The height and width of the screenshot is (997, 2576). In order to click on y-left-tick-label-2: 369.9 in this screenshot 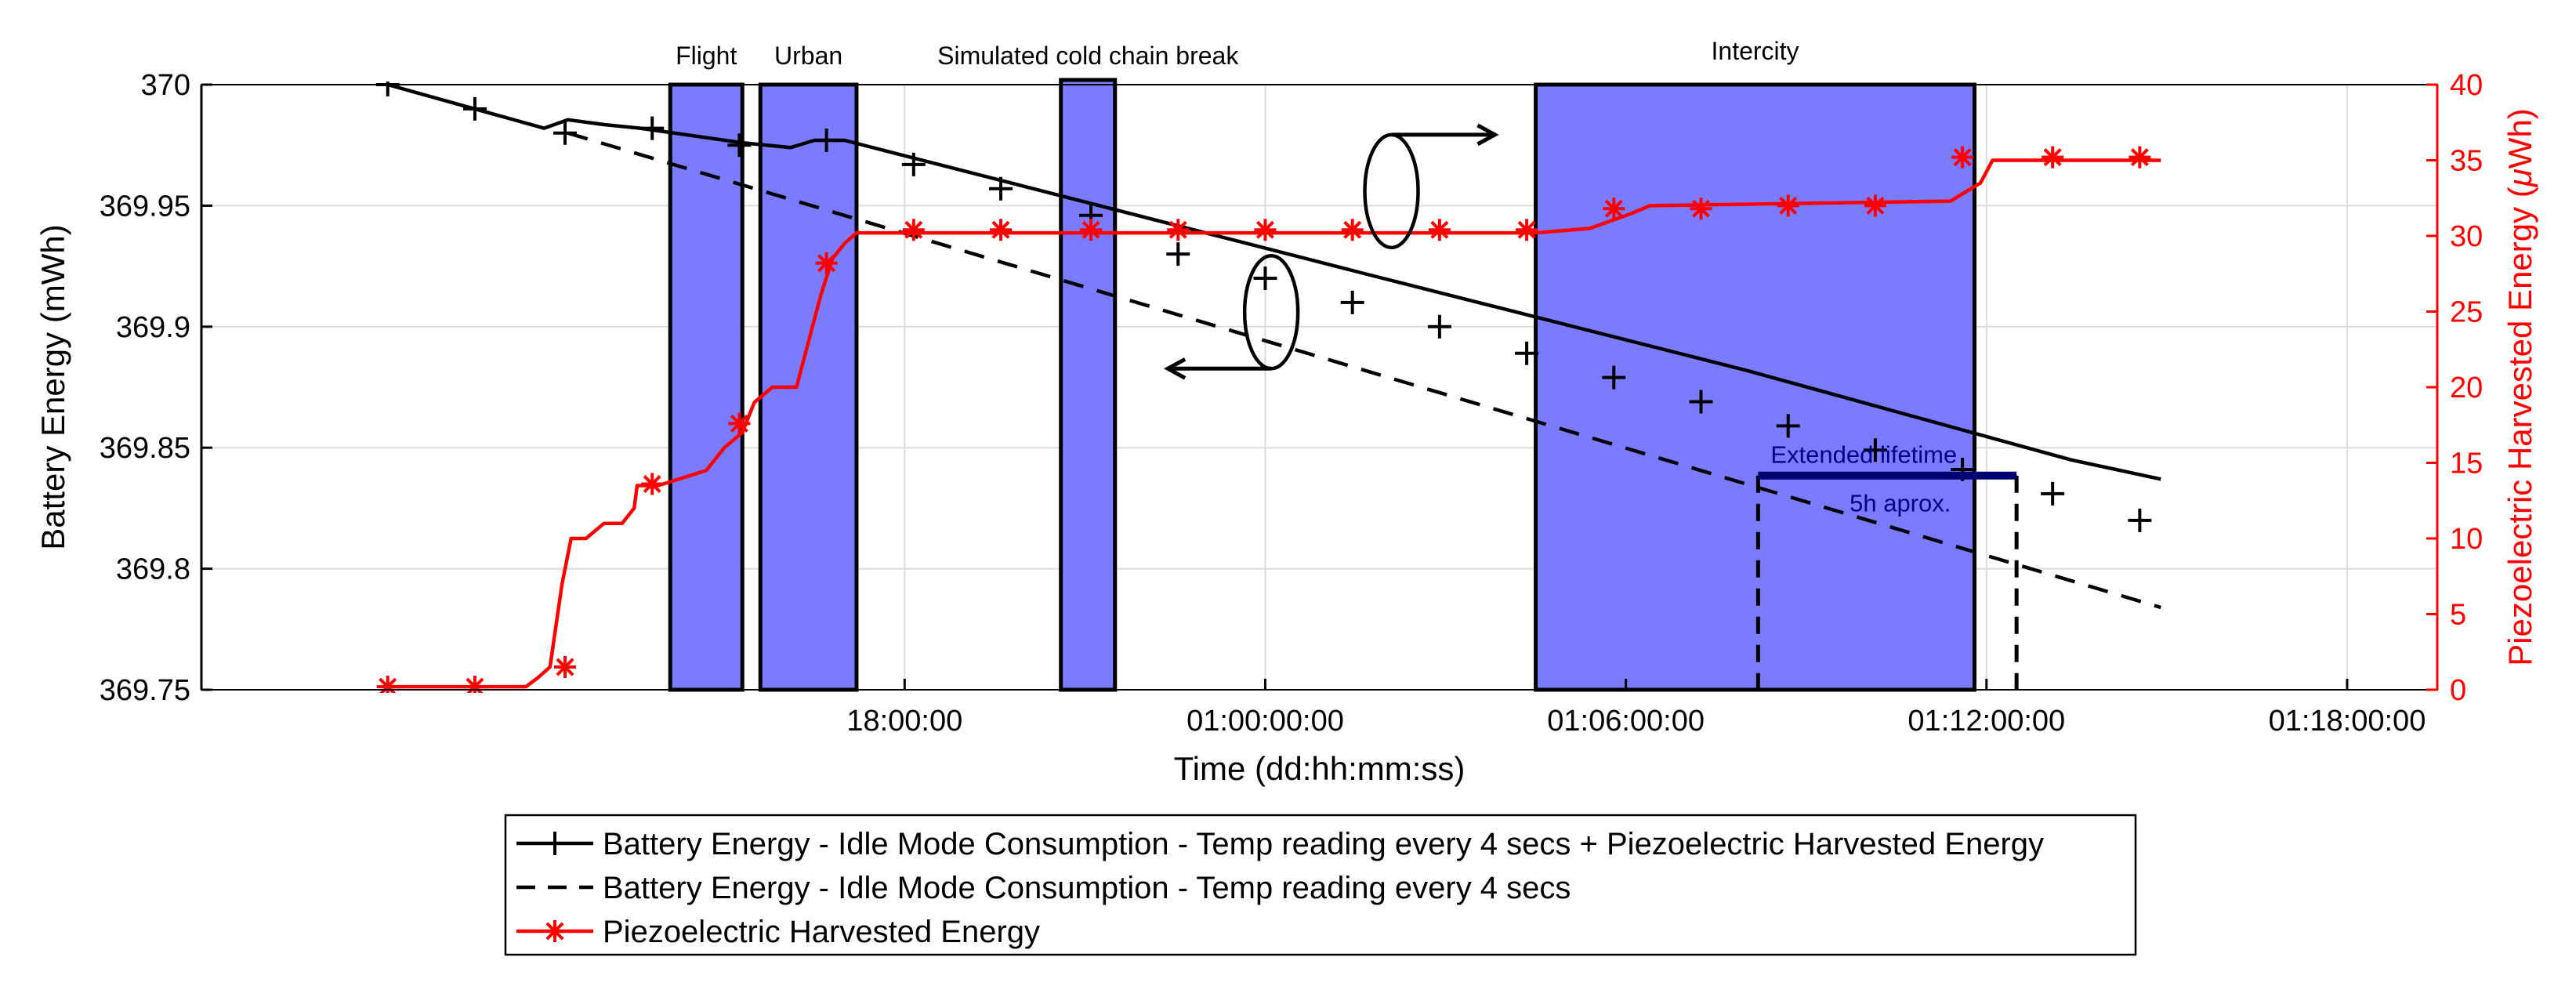, I will do `click(153, 328)`.